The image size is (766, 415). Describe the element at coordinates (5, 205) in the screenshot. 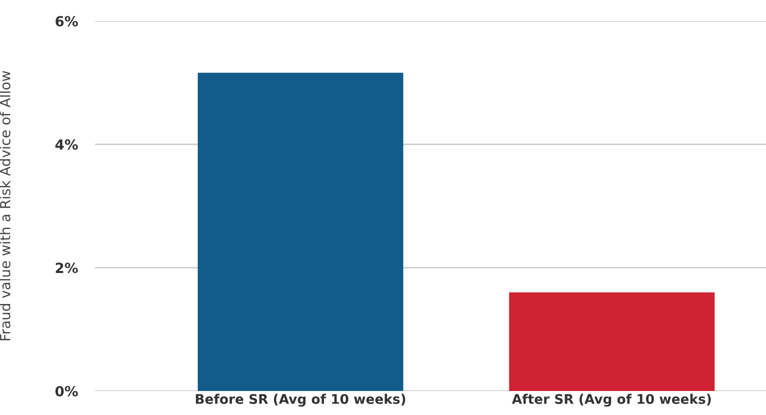

I see `y-axis-title: Fraud value with a Risk Advice of Allow` at that location.